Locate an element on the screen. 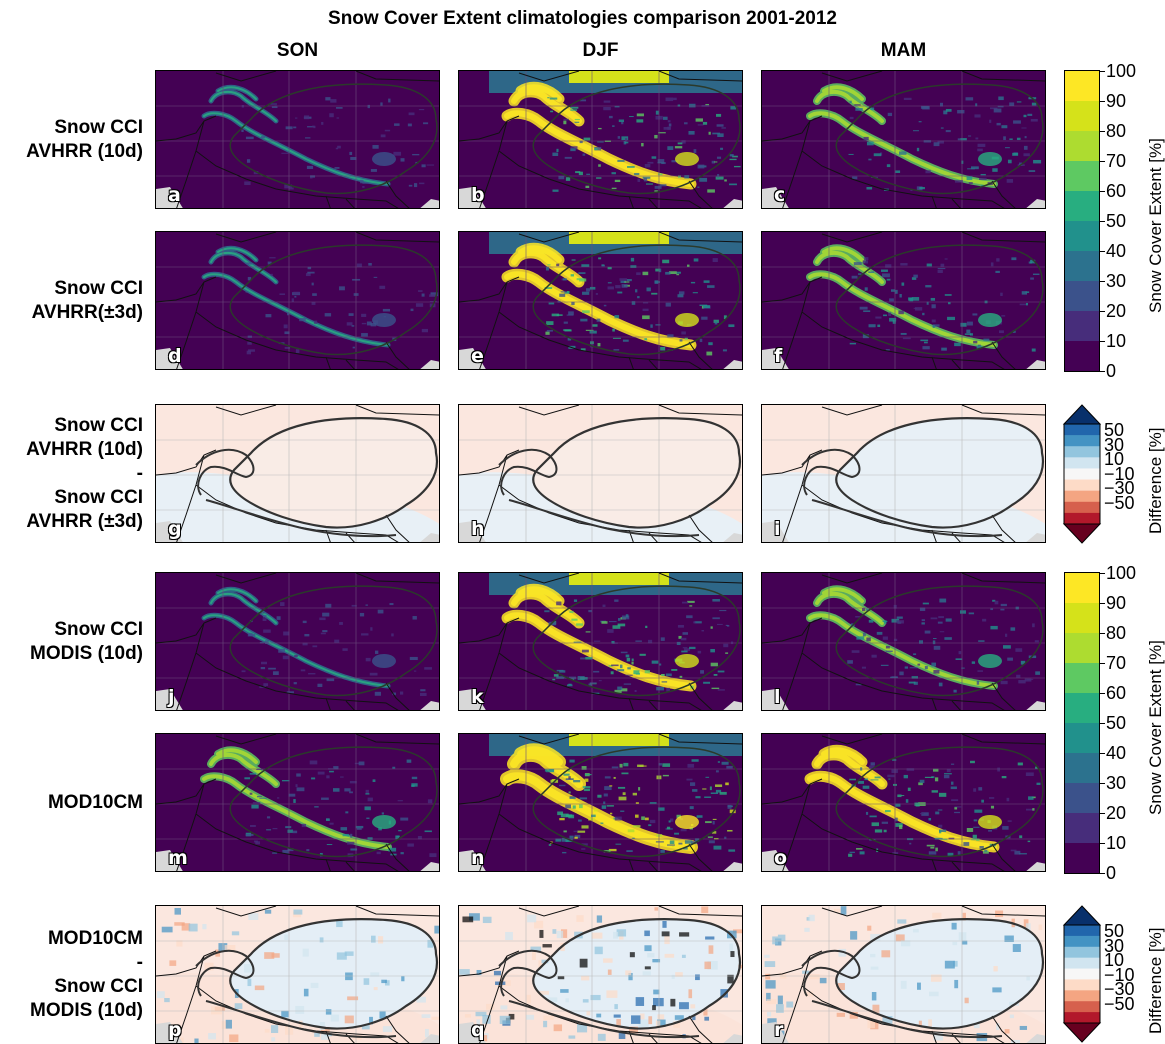 Image resolution: width=1165 pixels, height=1044 pixels. panel-letter: g is located at coordinates (175, 529).